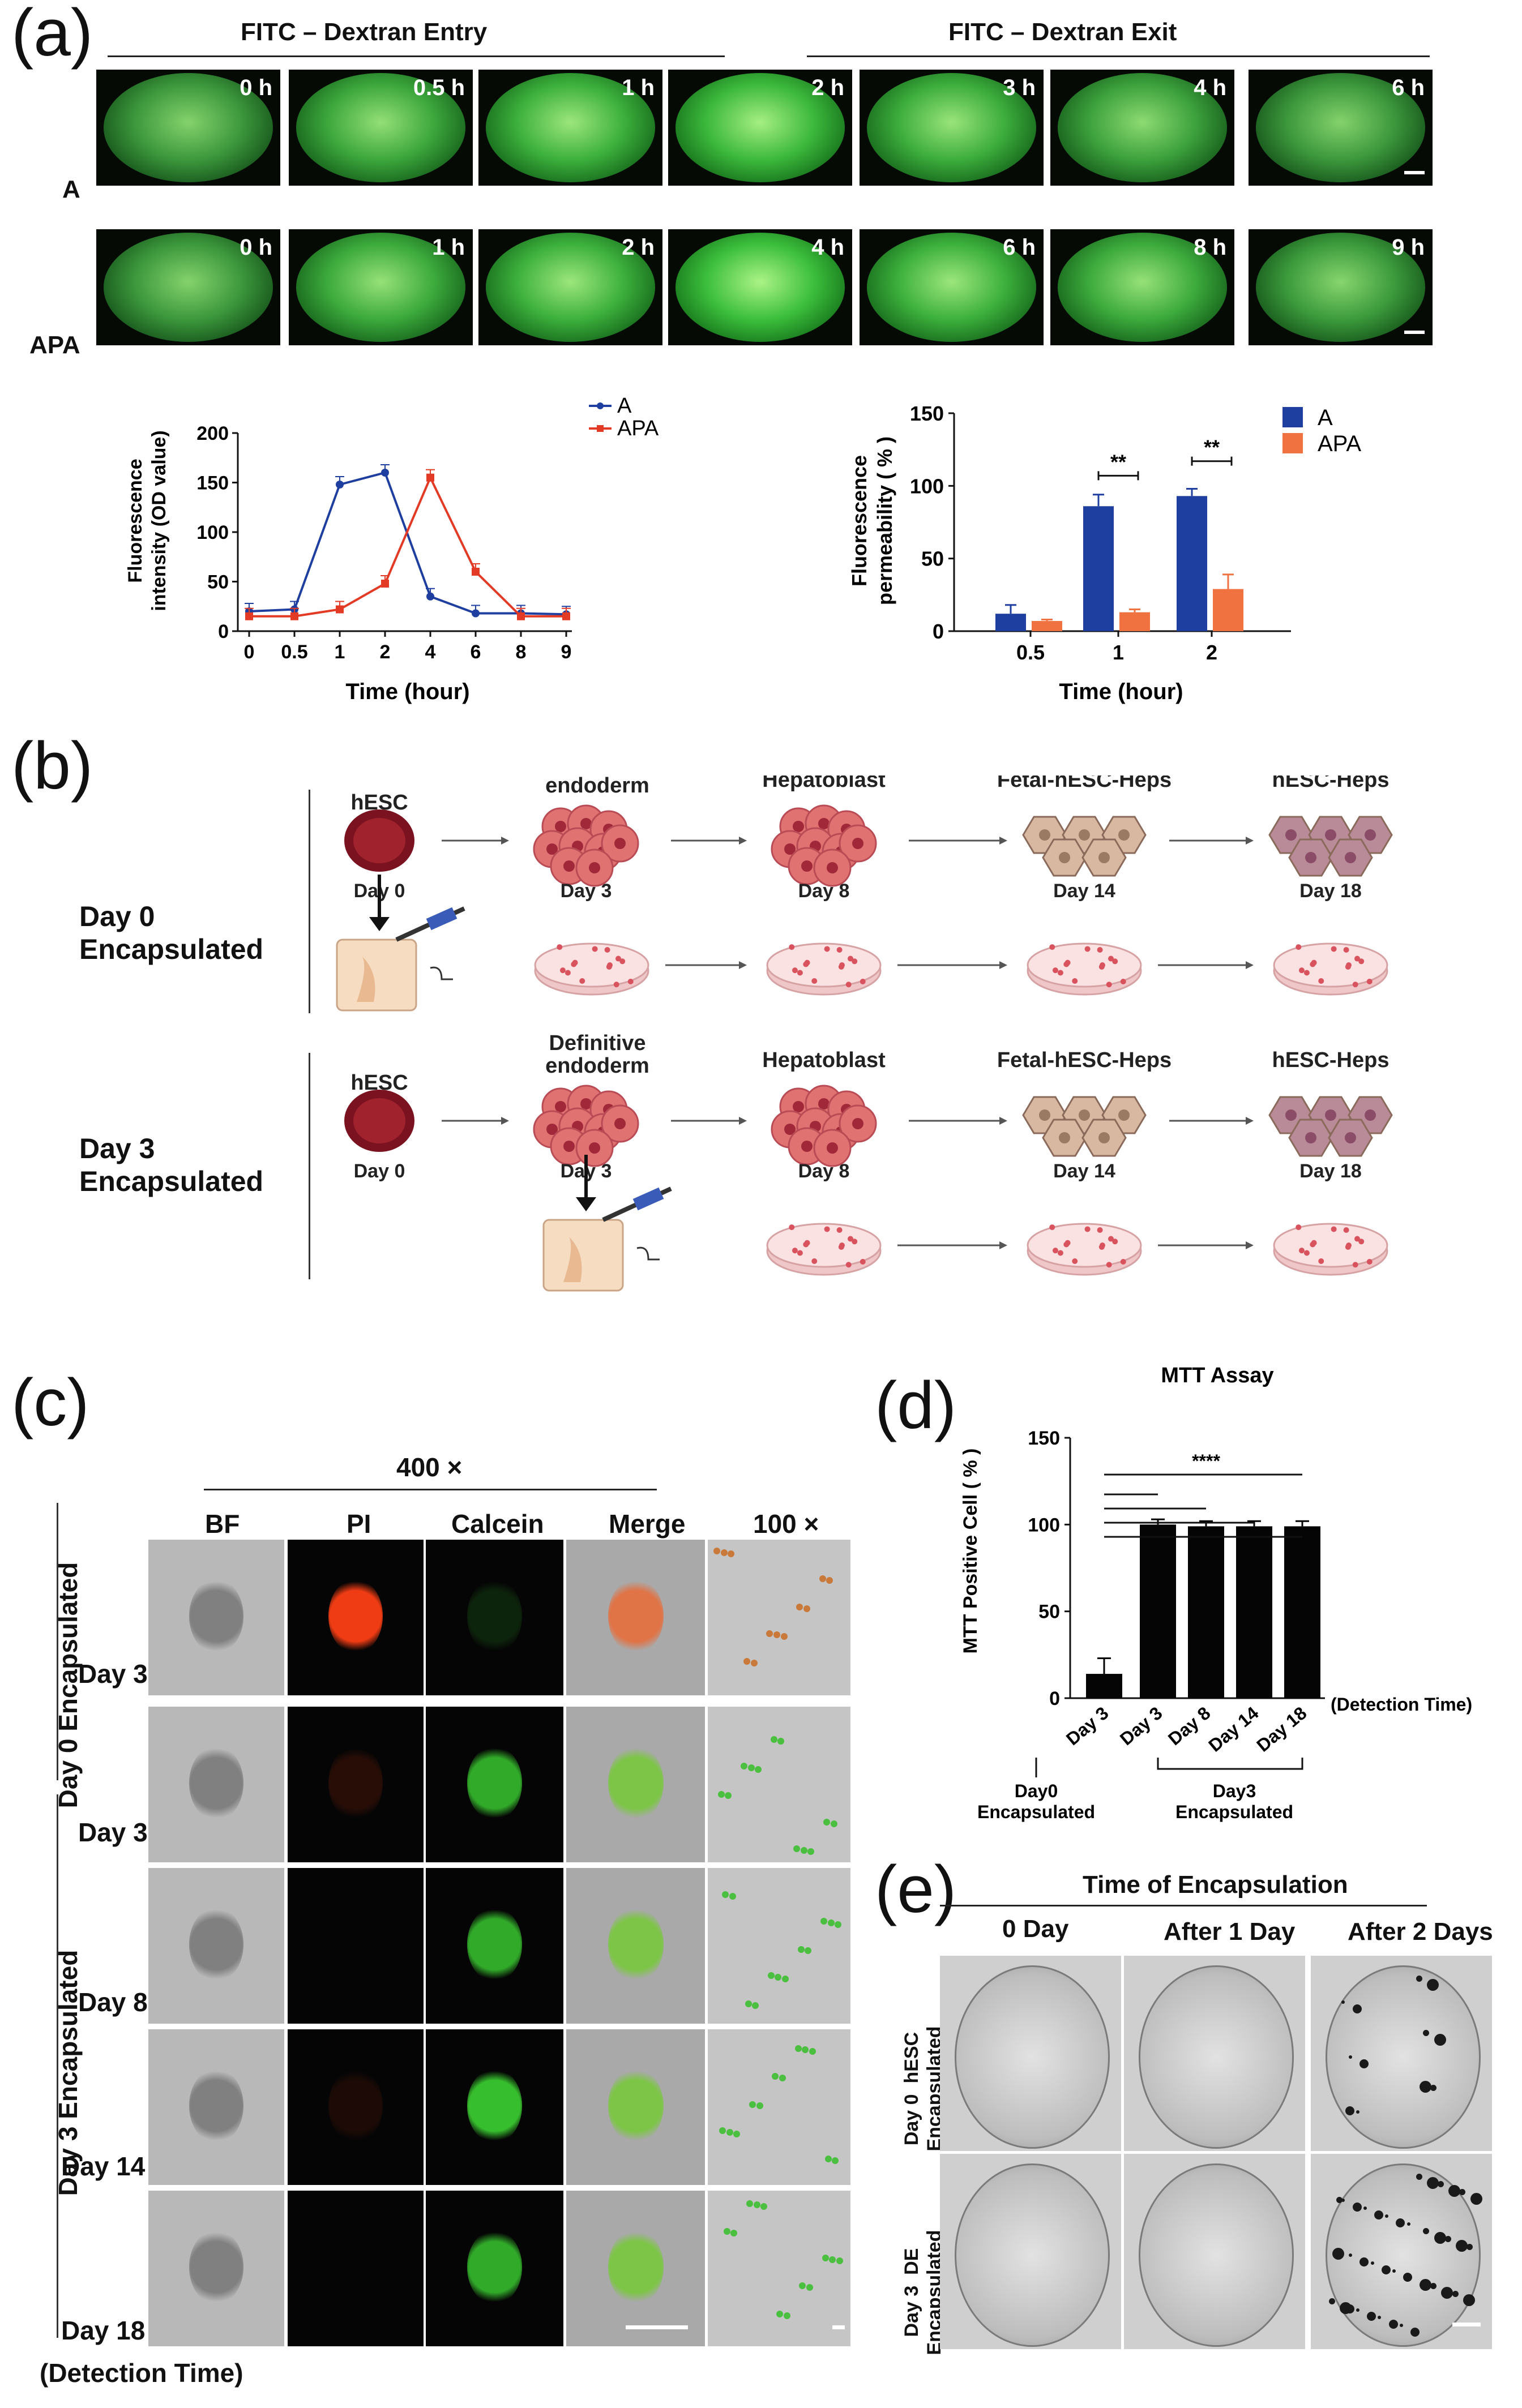 The image size is (1522, 2408). I want to click on exit-label: FITC – Dextran Exit, so click(1062, 32).